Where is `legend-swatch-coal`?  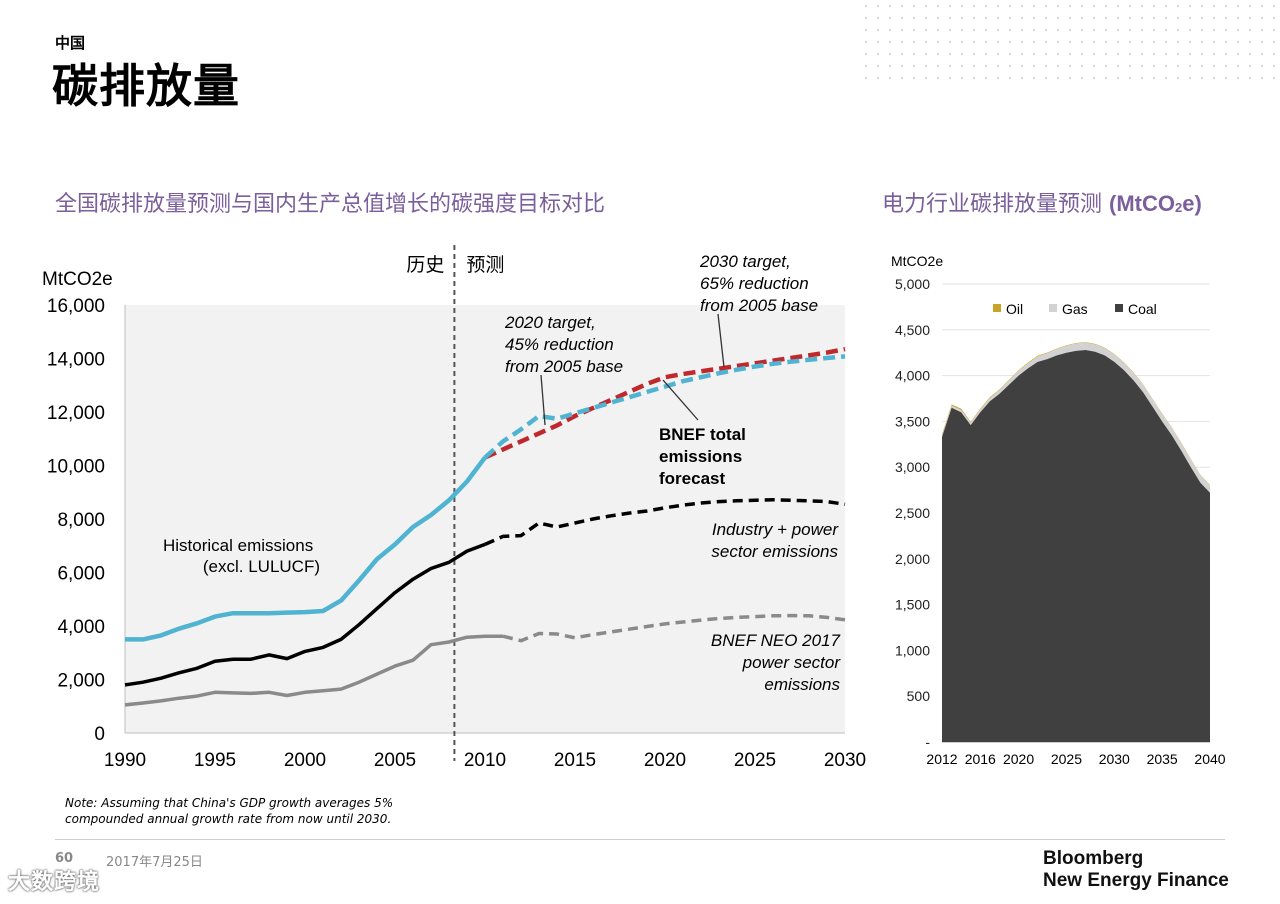
legend-swatch-coal is located at coordinates (1119, 308).